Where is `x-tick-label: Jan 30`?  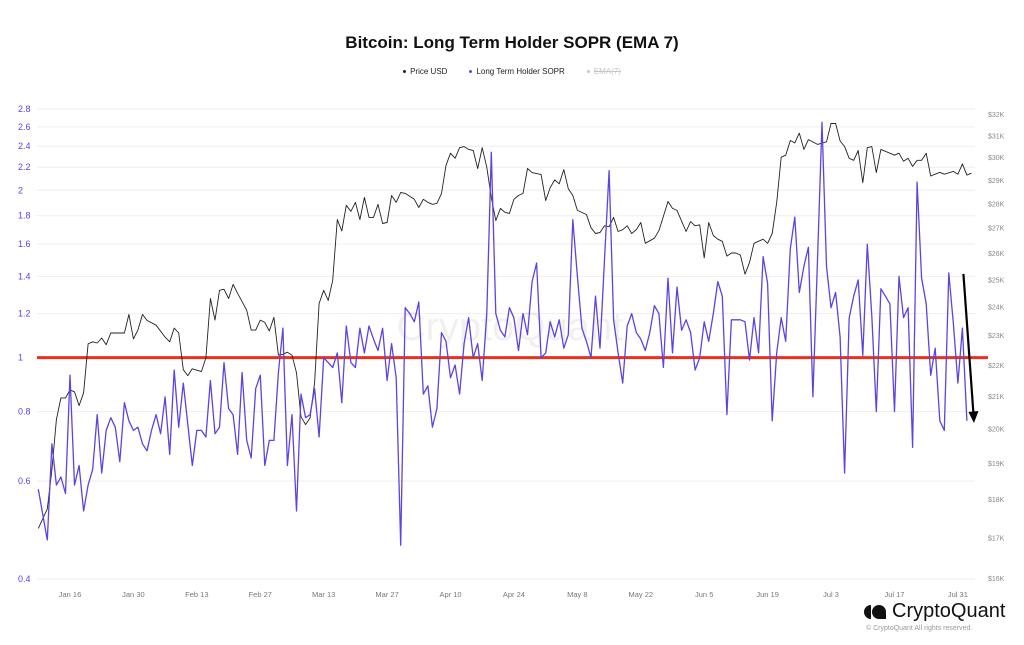
x-tick-label: Jan 30 is located at coordinates (133, 594).